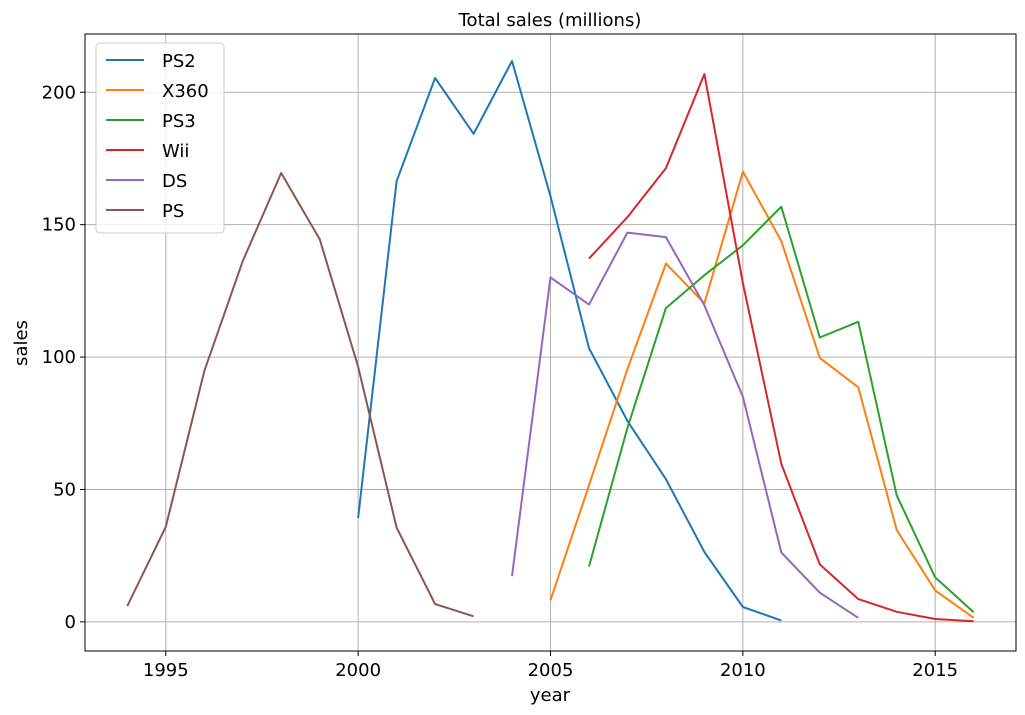 The width and height of the screenshot is (1025, 715). I want to click on legend-label-ps2: PS2, so click(179, 61).